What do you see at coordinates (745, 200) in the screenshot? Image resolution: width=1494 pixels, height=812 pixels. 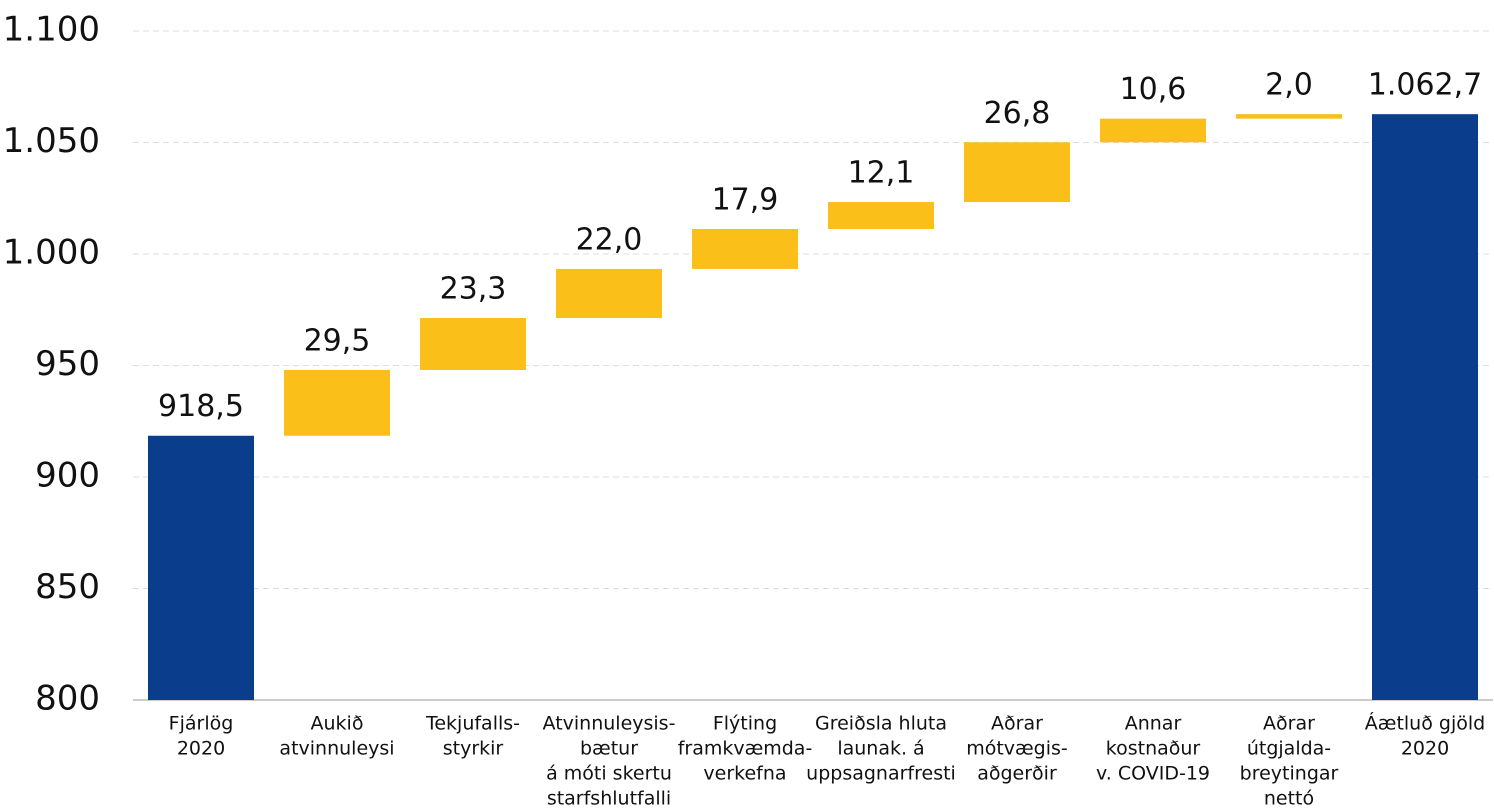 I see `value-label: 17,9` at bounding box center [745, 200].